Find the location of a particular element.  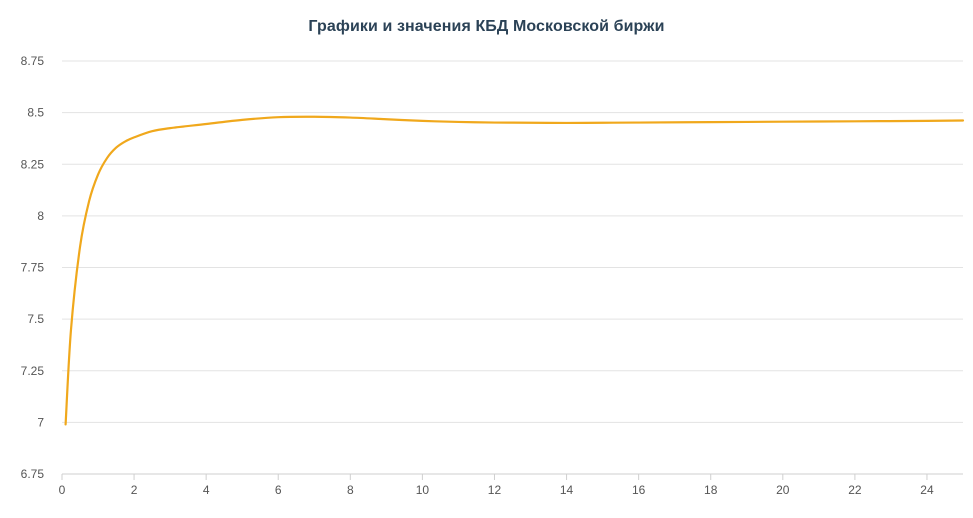

y-tick-label: 6.75 is located at coordinates (33, 474).